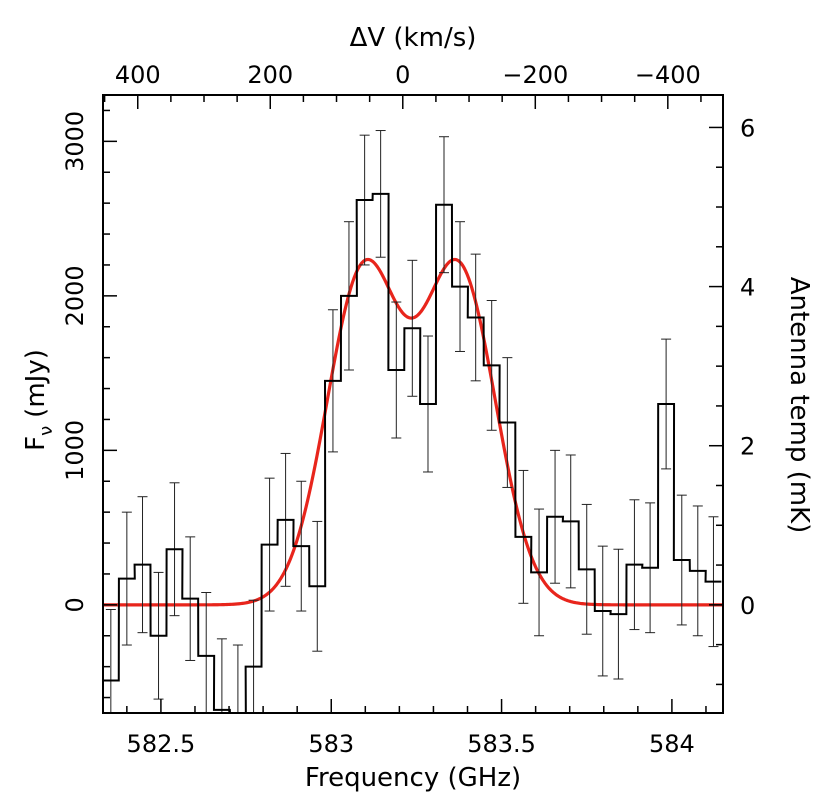  Describe the element at coordinates (672, 744) in the screenshot. I see `x-tick-label: 584` at that location.